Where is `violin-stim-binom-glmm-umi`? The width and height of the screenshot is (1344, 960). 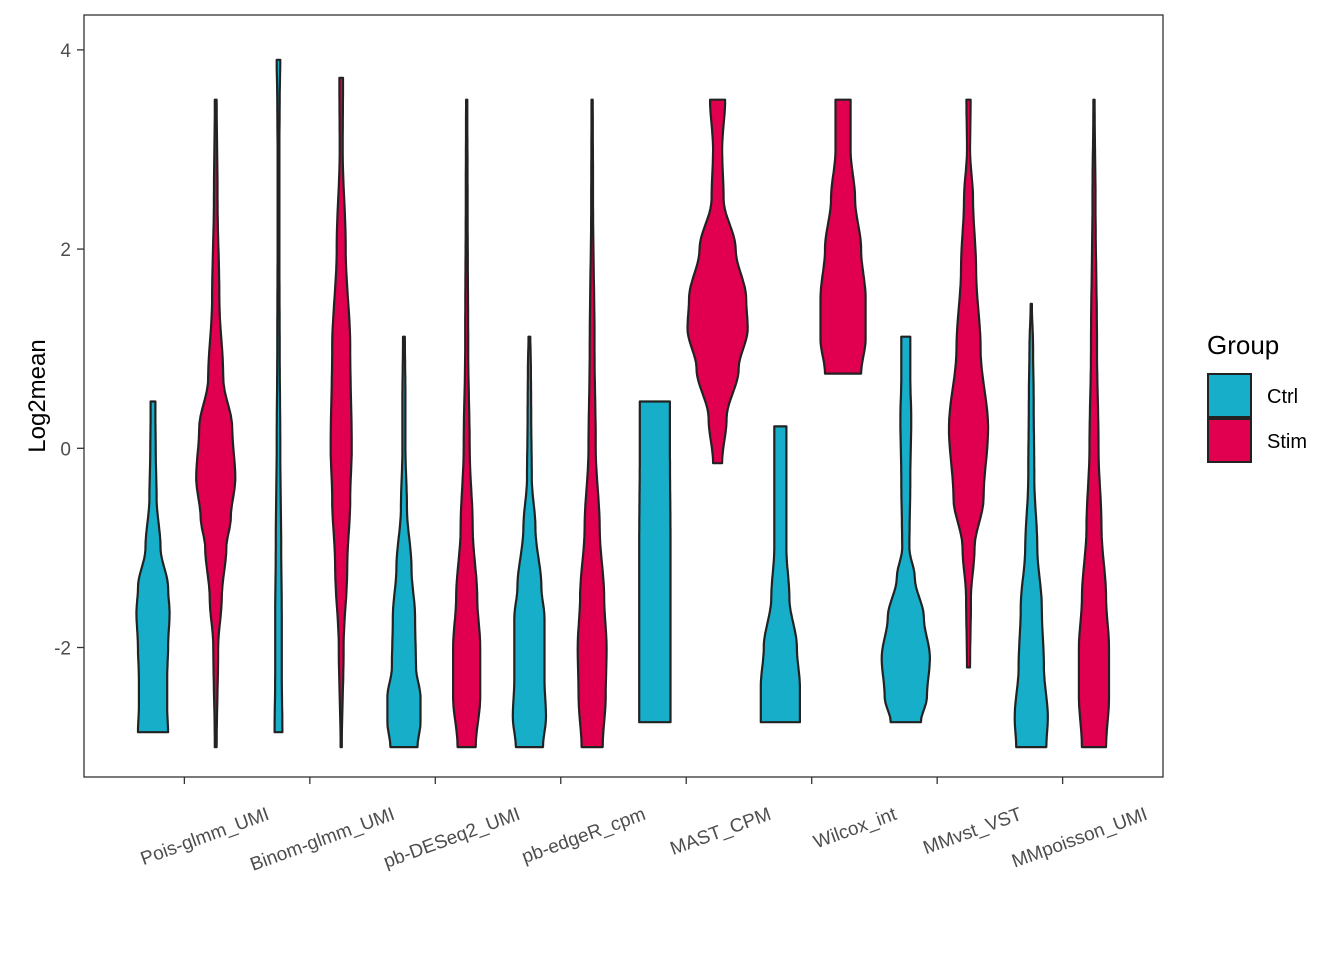 violin-stim-binom-glmm-umi is located at coordinates (341, 412).